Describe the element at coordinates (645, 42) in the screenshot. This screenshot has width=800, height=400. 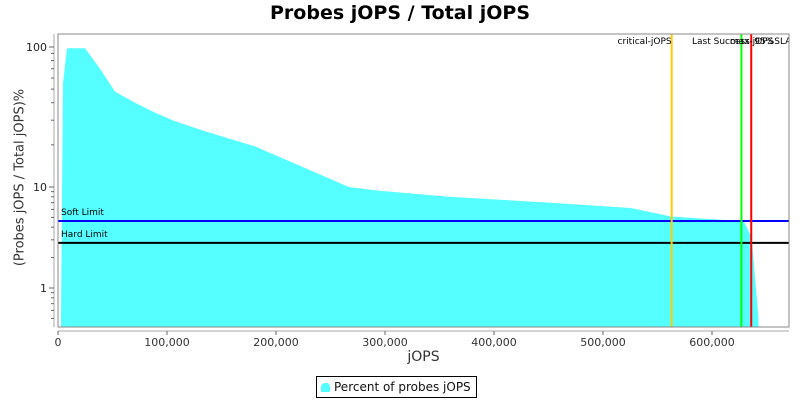
I see `marker-label: critical-jOPS` at that location.